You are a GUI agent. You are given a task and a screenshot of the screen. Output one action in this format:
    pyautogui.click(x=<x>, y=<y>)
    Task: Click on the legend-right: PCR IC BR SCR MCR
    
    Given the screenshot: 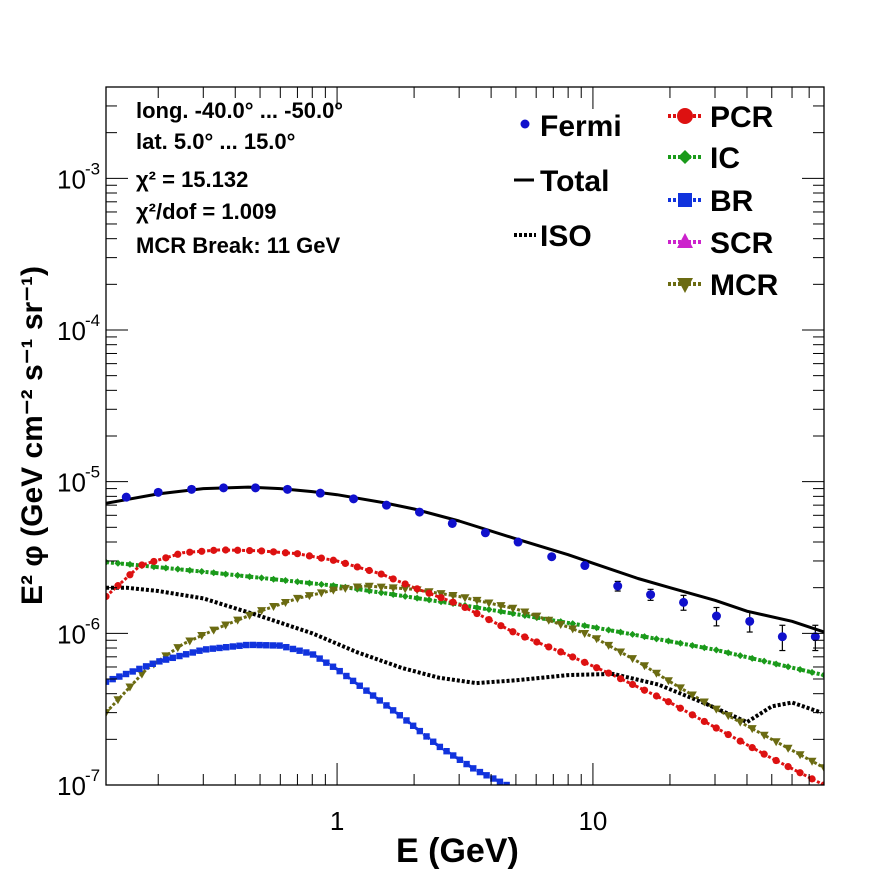 What is the action you would take?
    pyautogui.click(x=723, y=201)
    